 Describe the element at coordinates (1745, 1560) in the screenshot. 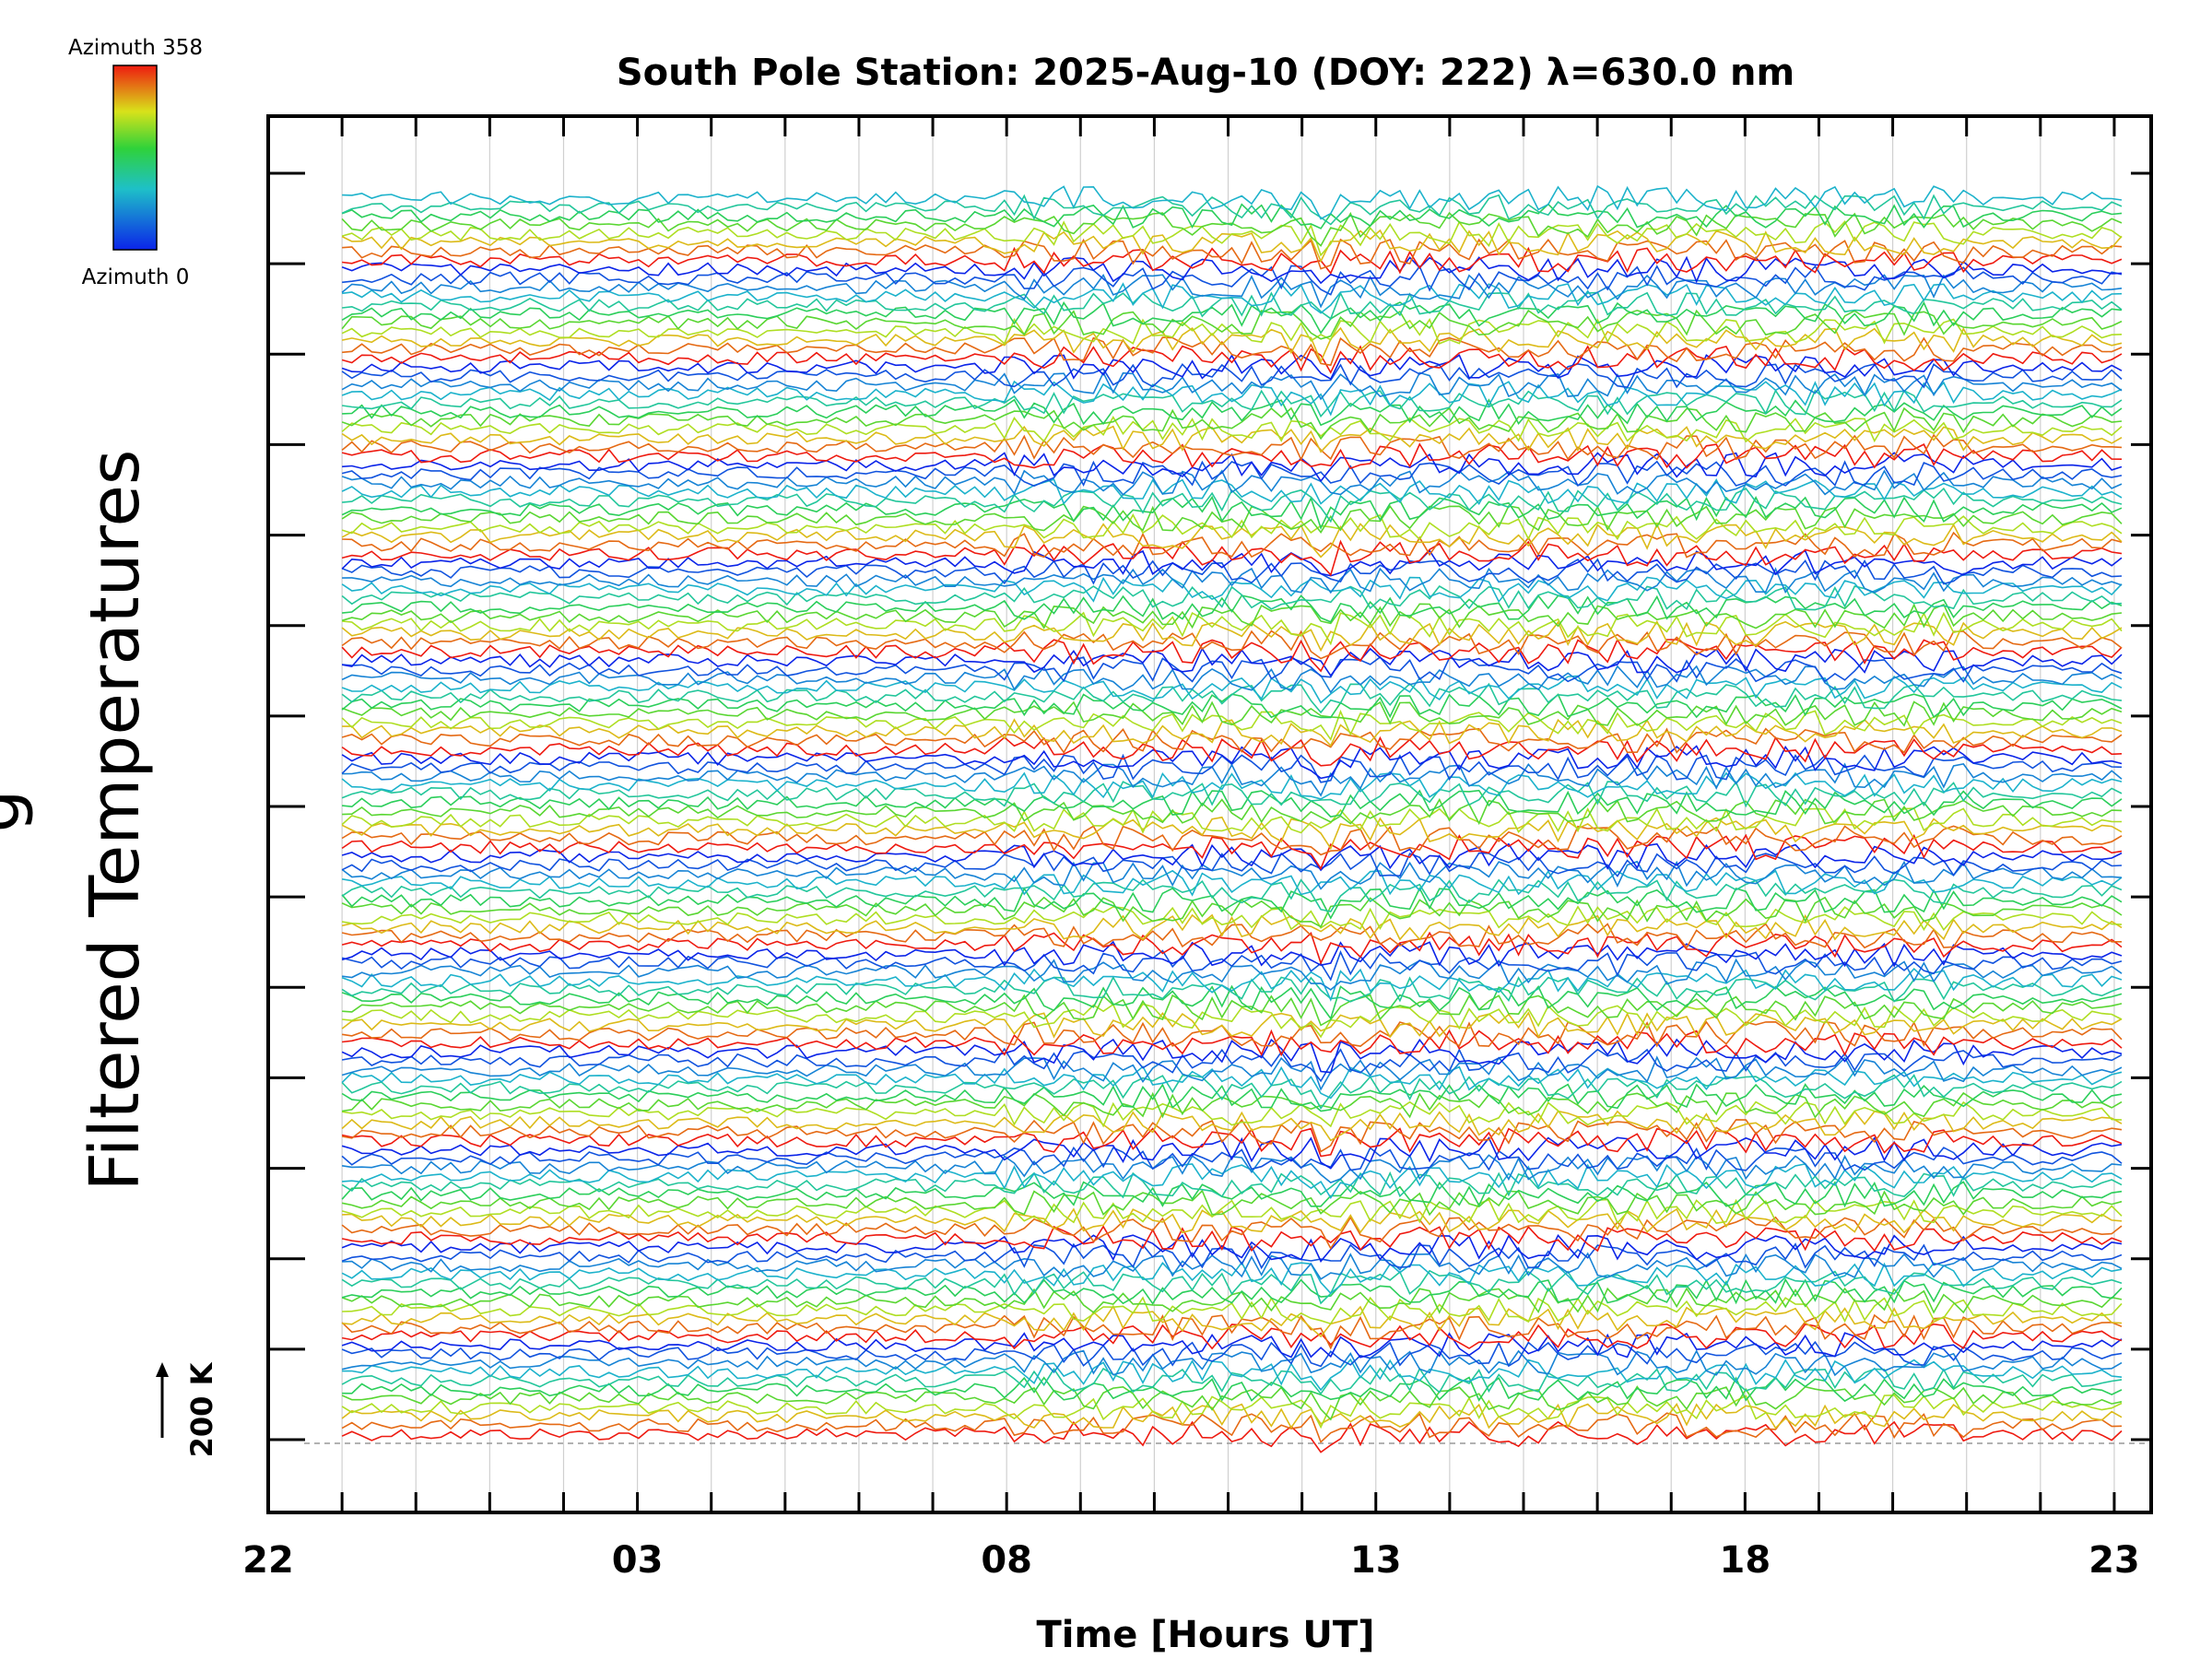

I see `x-tick-label: 18` at that location.